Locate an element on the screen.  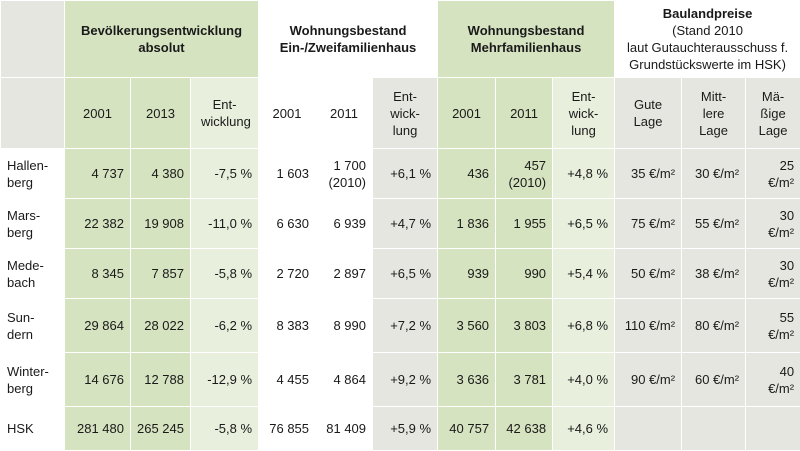
cell-mf-2011: 990 is located at coordinates (524, 274).